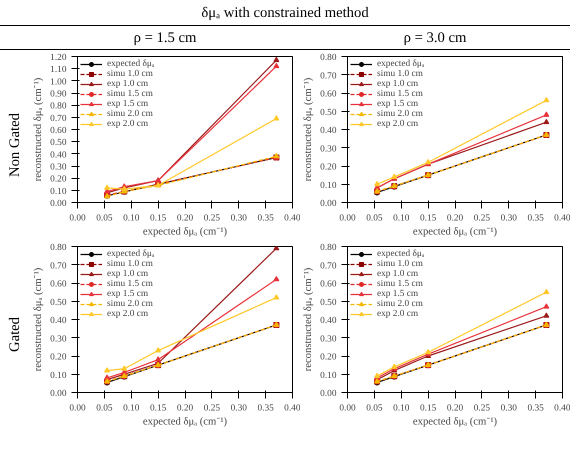 Image resolution: width=571 pixels, height=453 pixels. I want to click on chart-title: δμₐ with constrained method, so click(285, 13).